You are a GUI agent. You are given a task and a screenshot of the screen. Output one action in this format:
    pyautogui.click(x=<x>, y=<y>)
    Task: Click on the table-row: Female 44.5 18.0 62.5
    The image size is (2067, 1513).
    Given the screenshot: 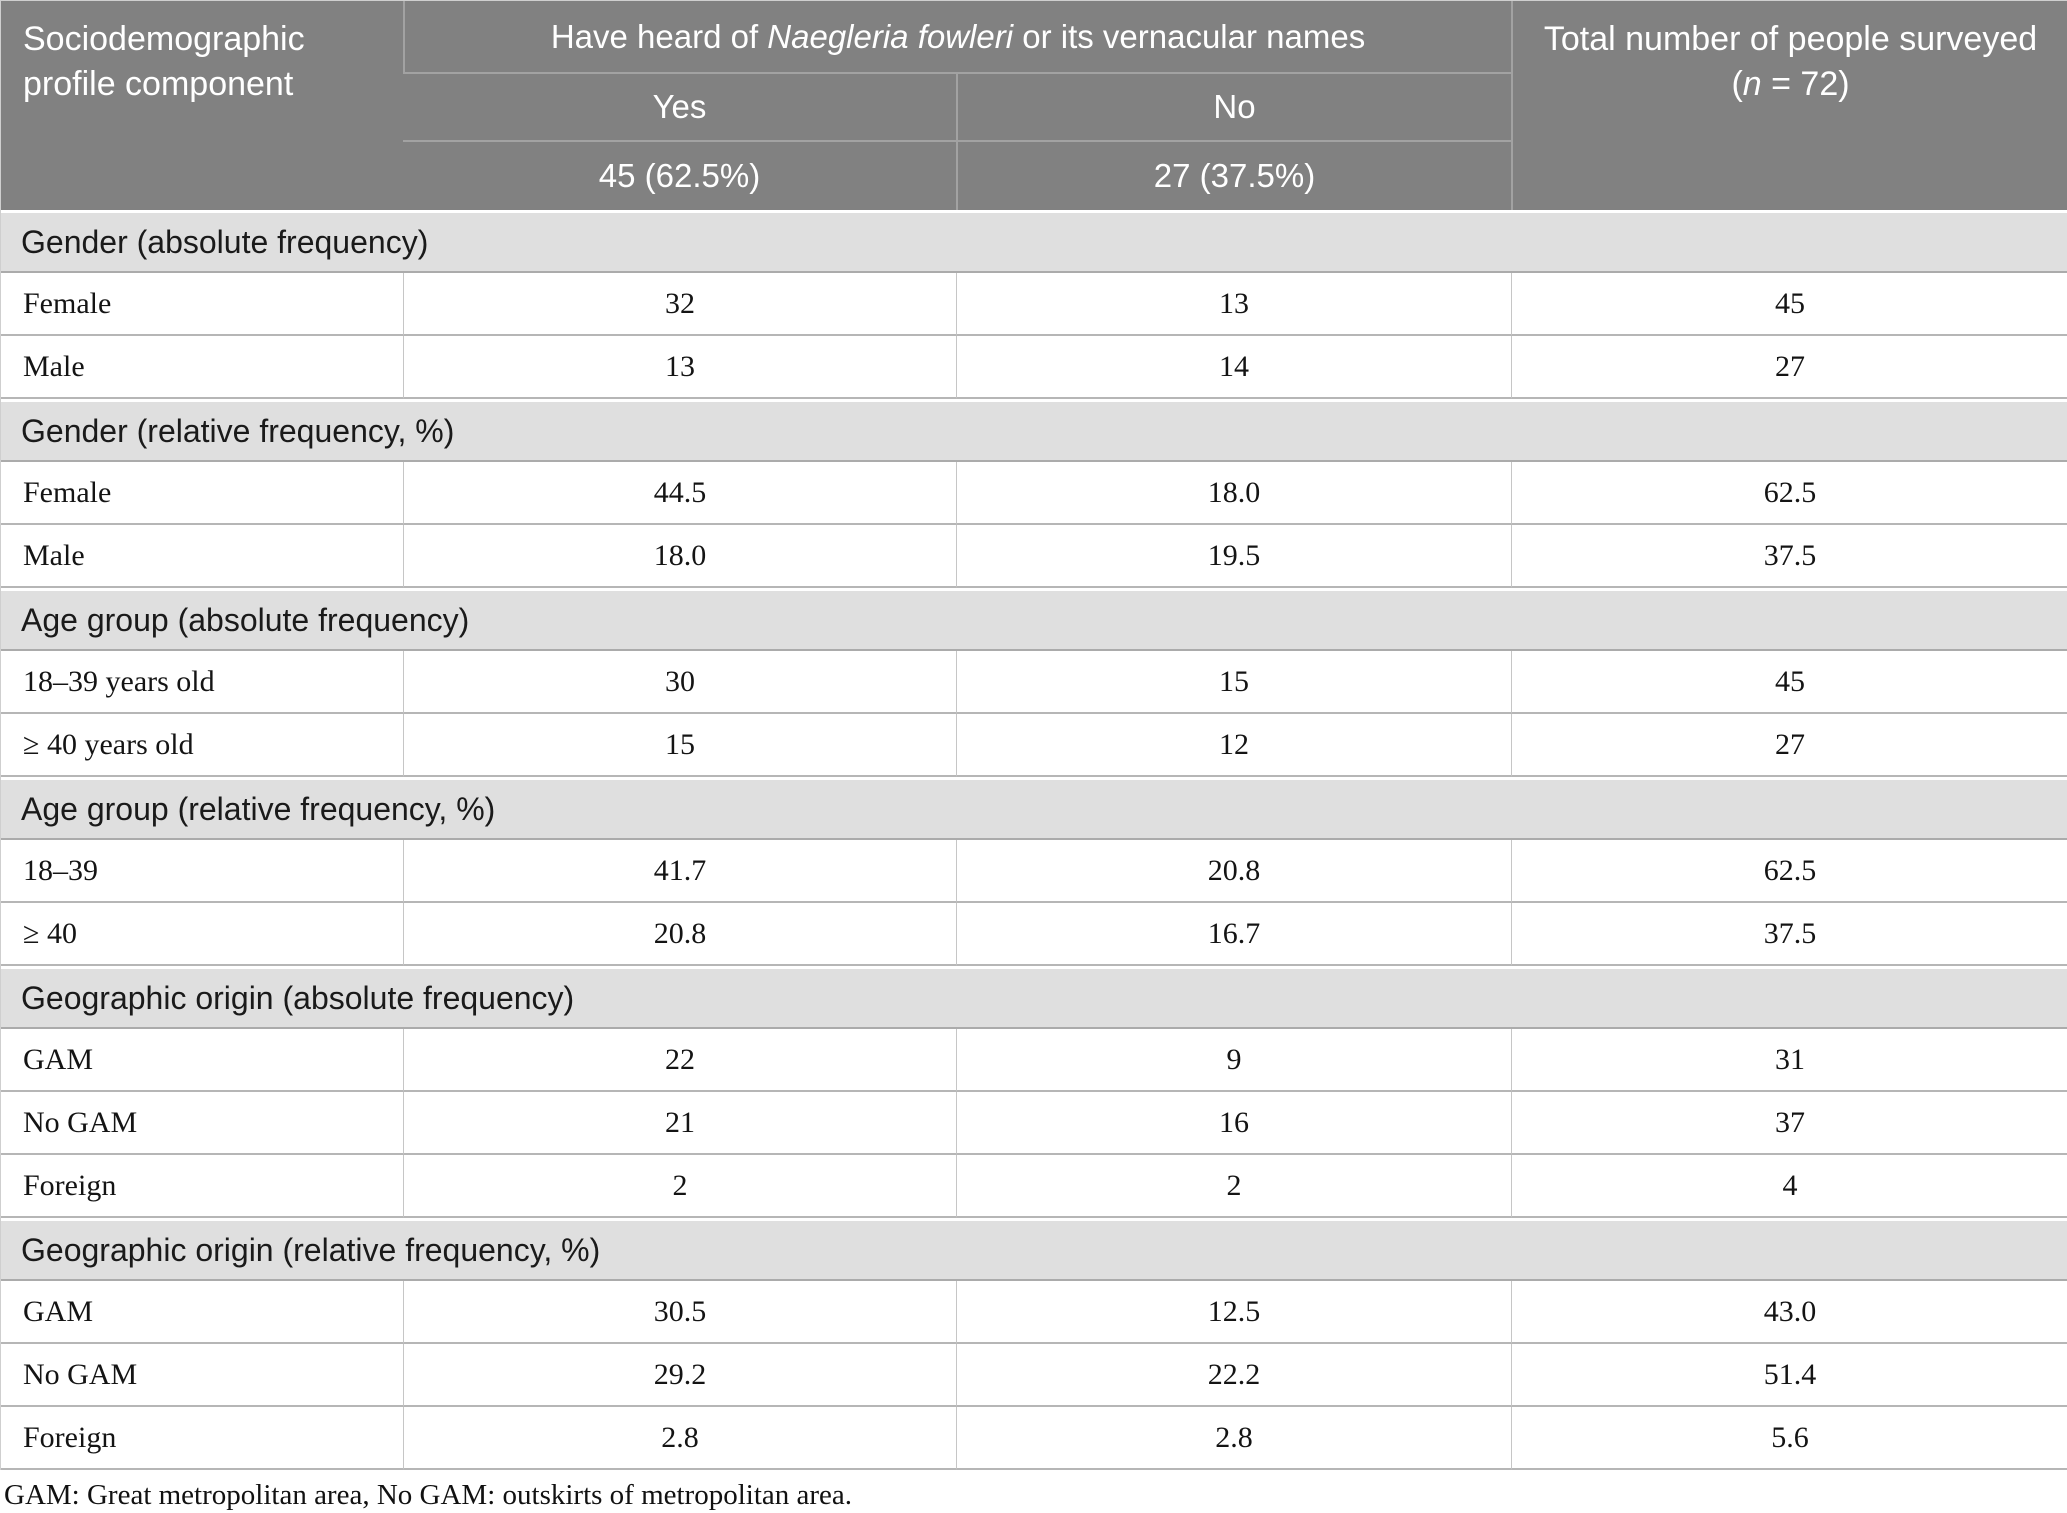 What is the action you would take?
    pyautogui.click(x=1034, y=493)
    